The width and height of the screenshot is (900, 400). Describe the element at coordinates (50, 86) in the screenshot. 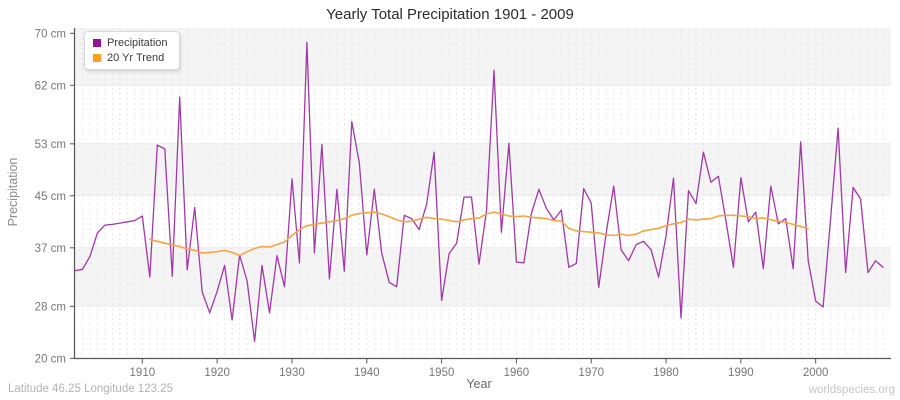

I see `svg-text: 62 cm` at that location.